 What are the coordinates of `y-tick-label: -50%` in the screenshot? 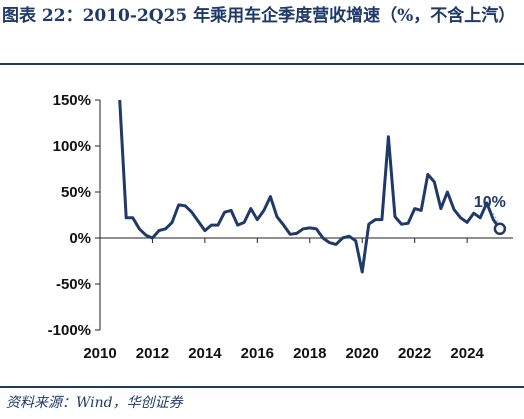 It's located at (73, 284).